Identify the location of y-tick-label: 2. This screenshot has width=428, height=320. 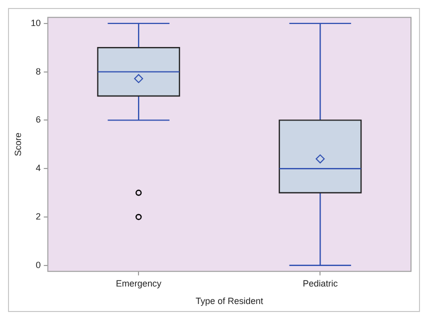
(38, 216).